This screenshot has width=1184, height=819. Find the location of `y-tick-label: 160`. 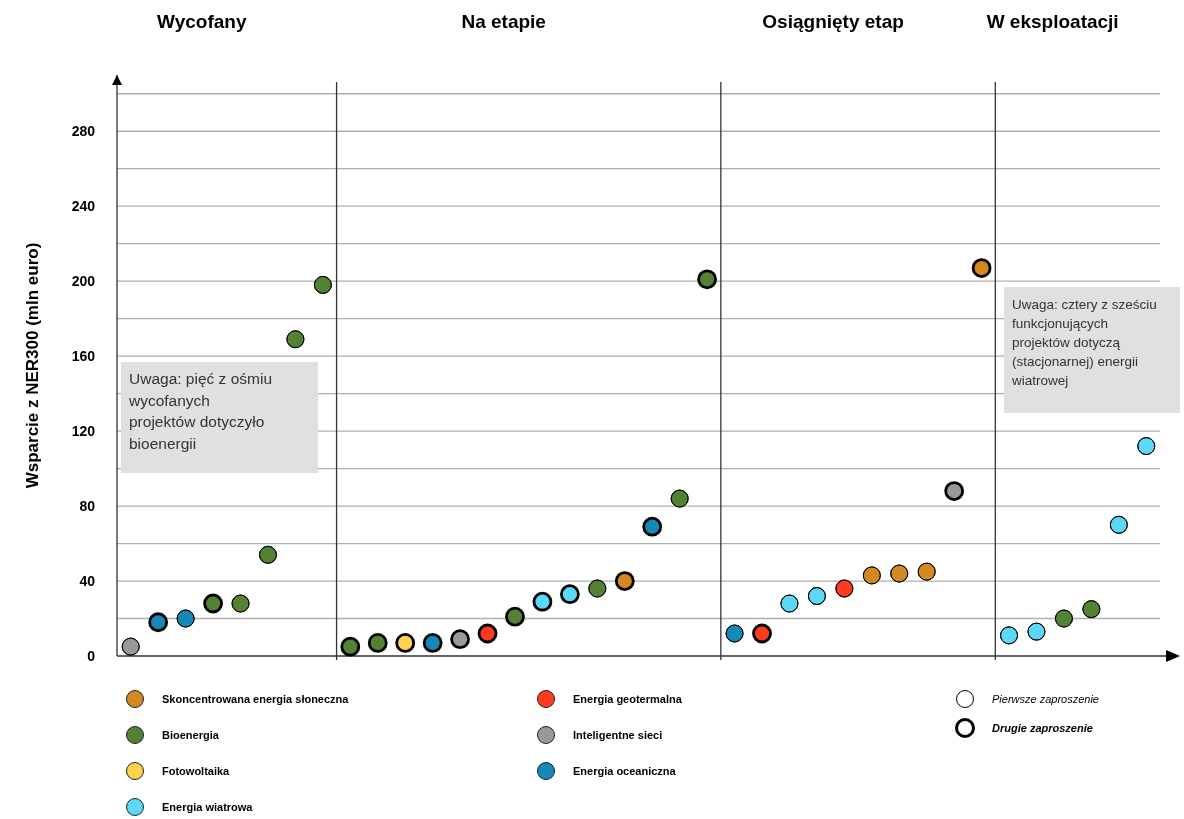

y-tick-label: 160 is located at coordinates (83, 356).